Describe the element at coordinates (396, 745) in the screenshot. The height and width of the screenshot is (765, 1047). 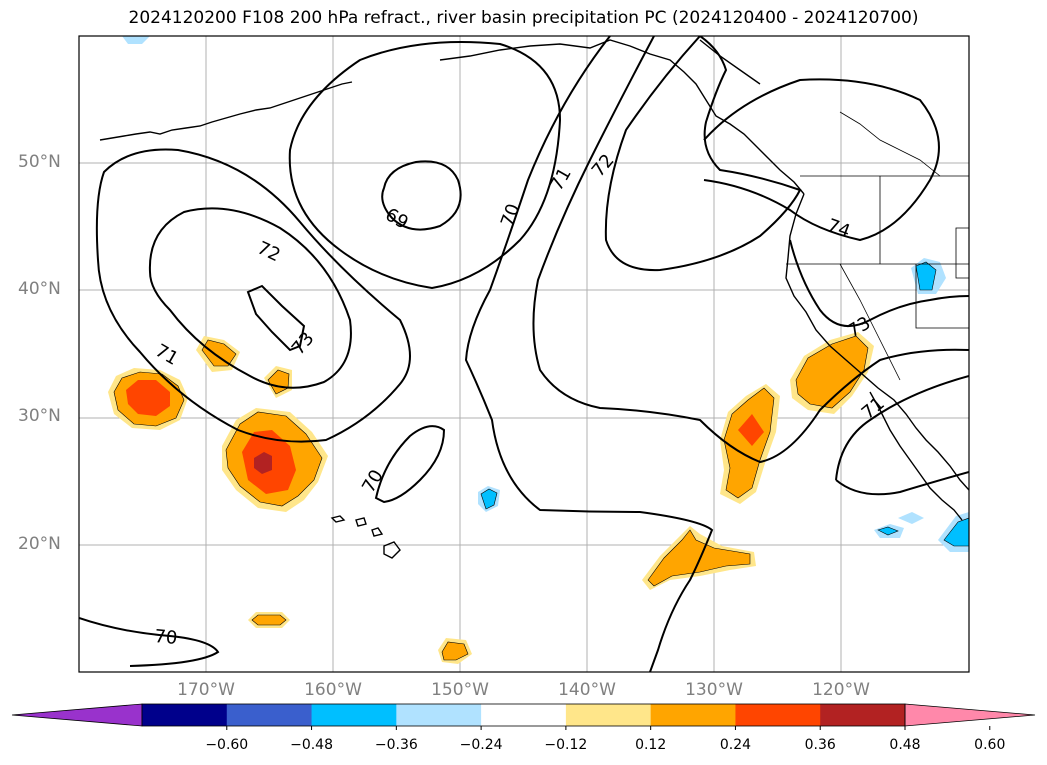
I see `colorbar-tick-label: −0.36` at that location.